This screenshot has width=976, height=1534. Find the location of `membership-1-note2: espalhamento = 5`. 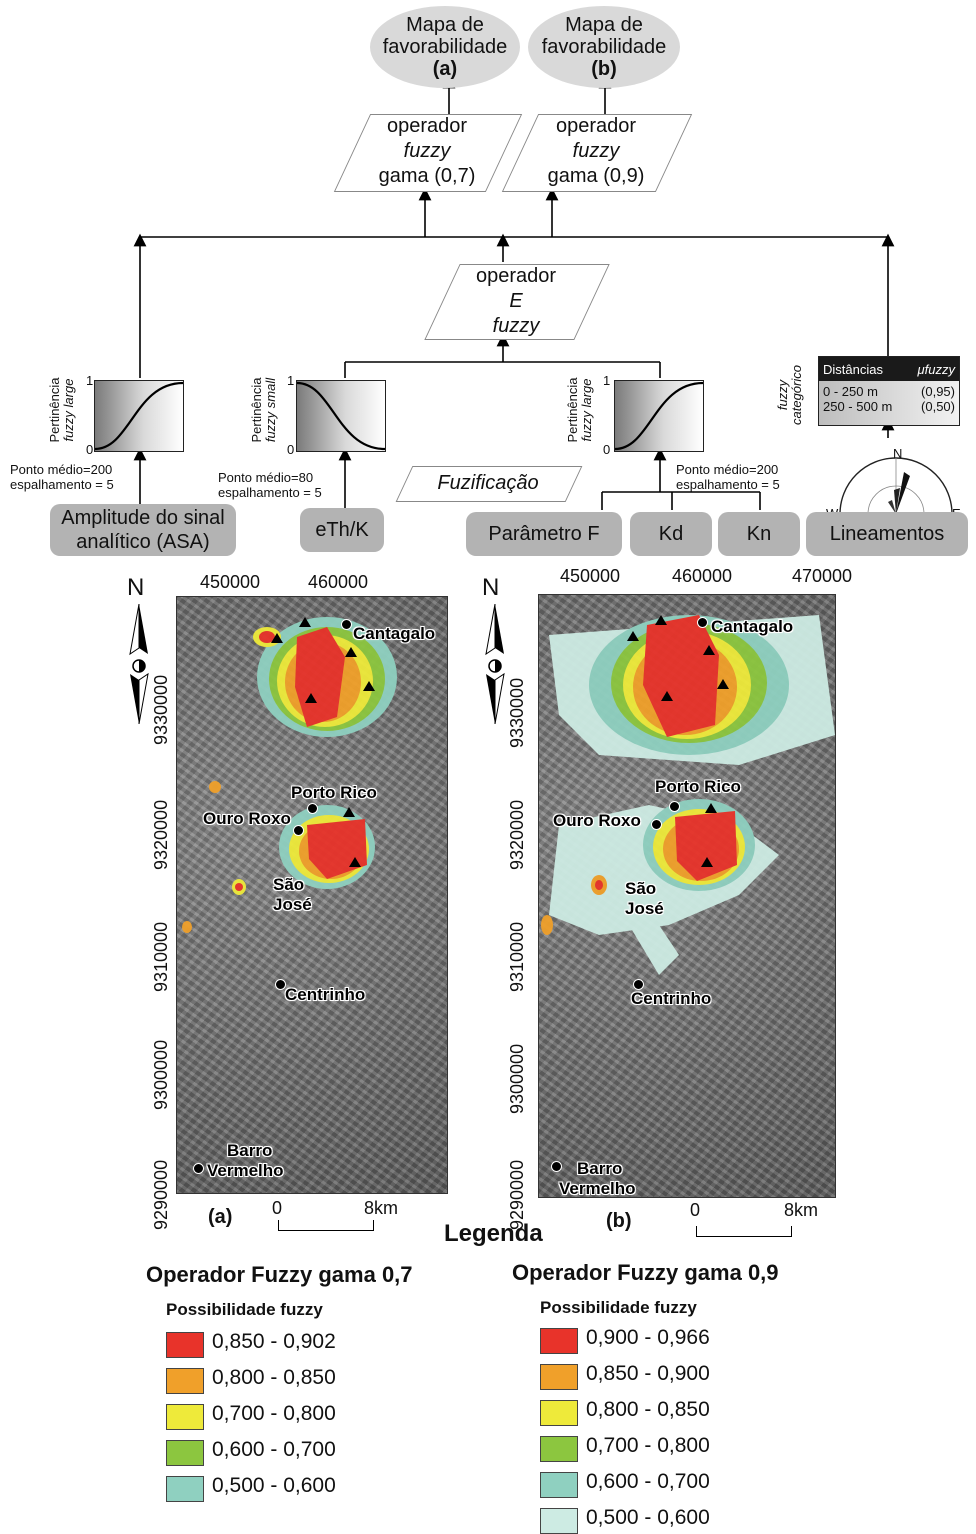

membership-1-note2: espalhamento = 5 is located at coordinates (62, 484).